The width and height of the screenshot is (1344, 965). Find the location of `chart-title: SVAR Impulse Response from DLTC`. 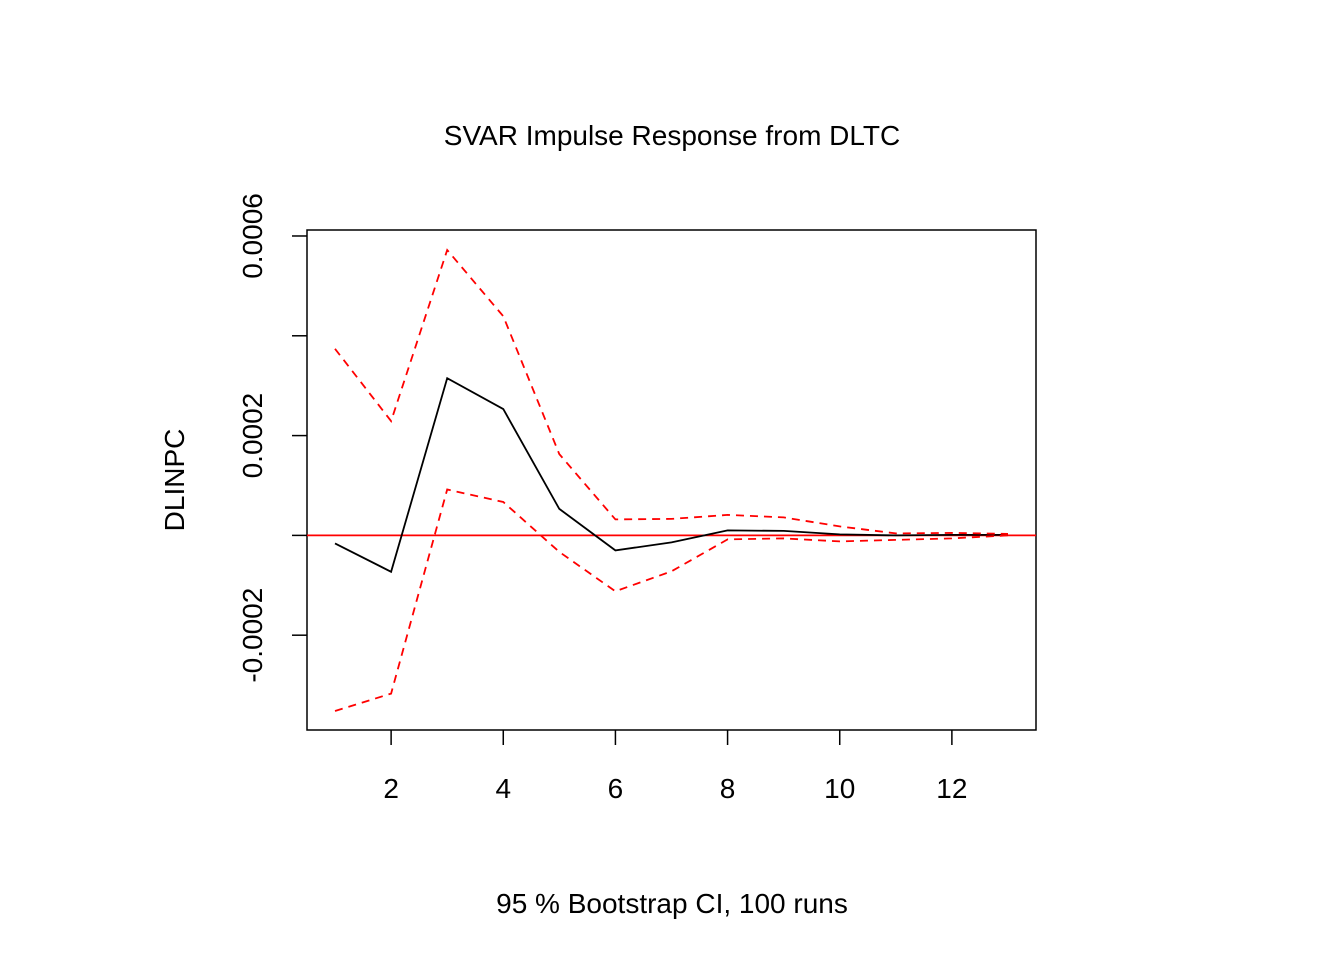

chart-title: SVAR Impulse Response from DLTC is located at coordinates (672, 135).